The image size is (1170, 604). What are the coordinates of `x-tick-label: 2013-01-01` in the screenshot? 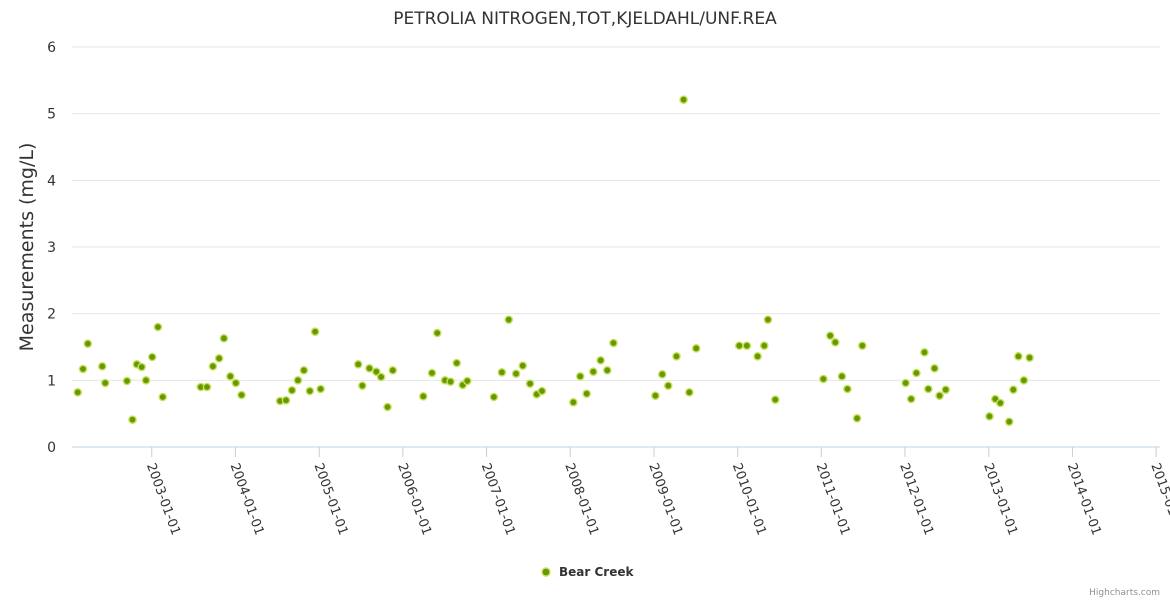 It's located at (1000, 499).